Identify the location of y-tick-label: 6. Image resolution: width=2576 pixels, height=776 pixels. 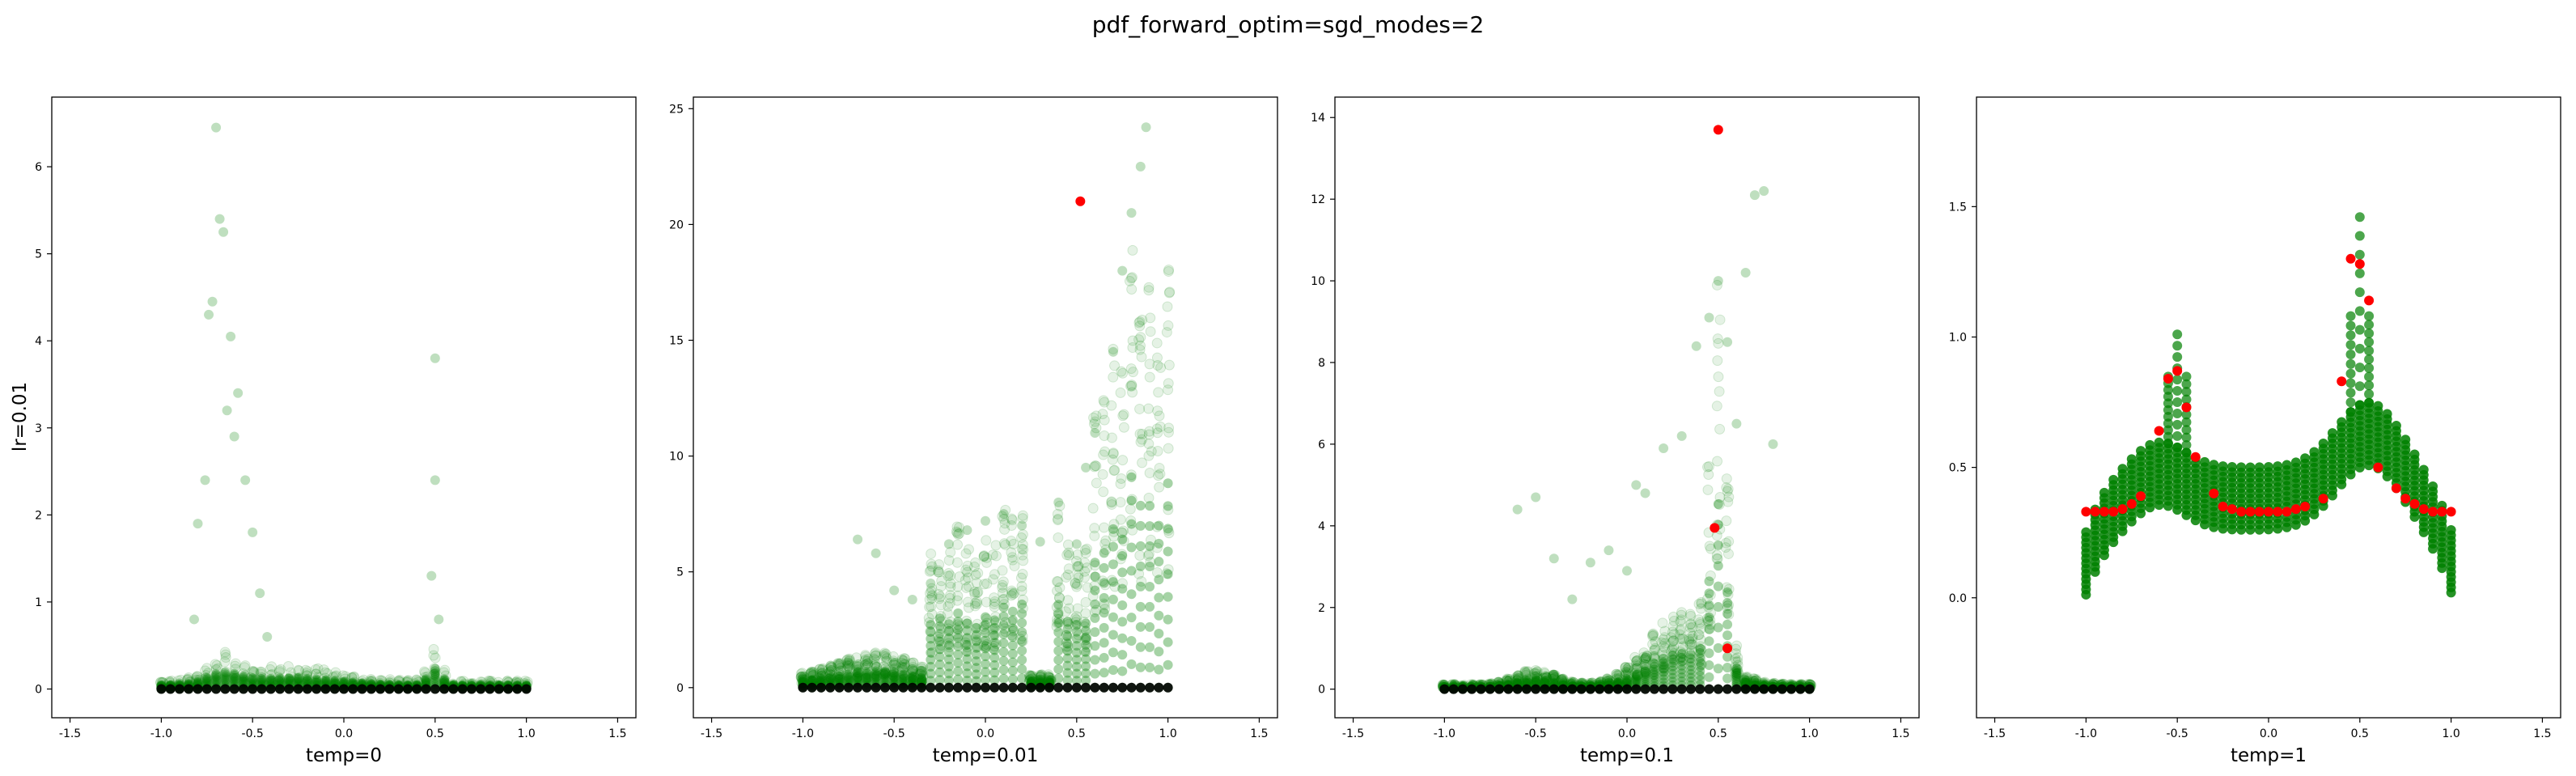
(38, 167).